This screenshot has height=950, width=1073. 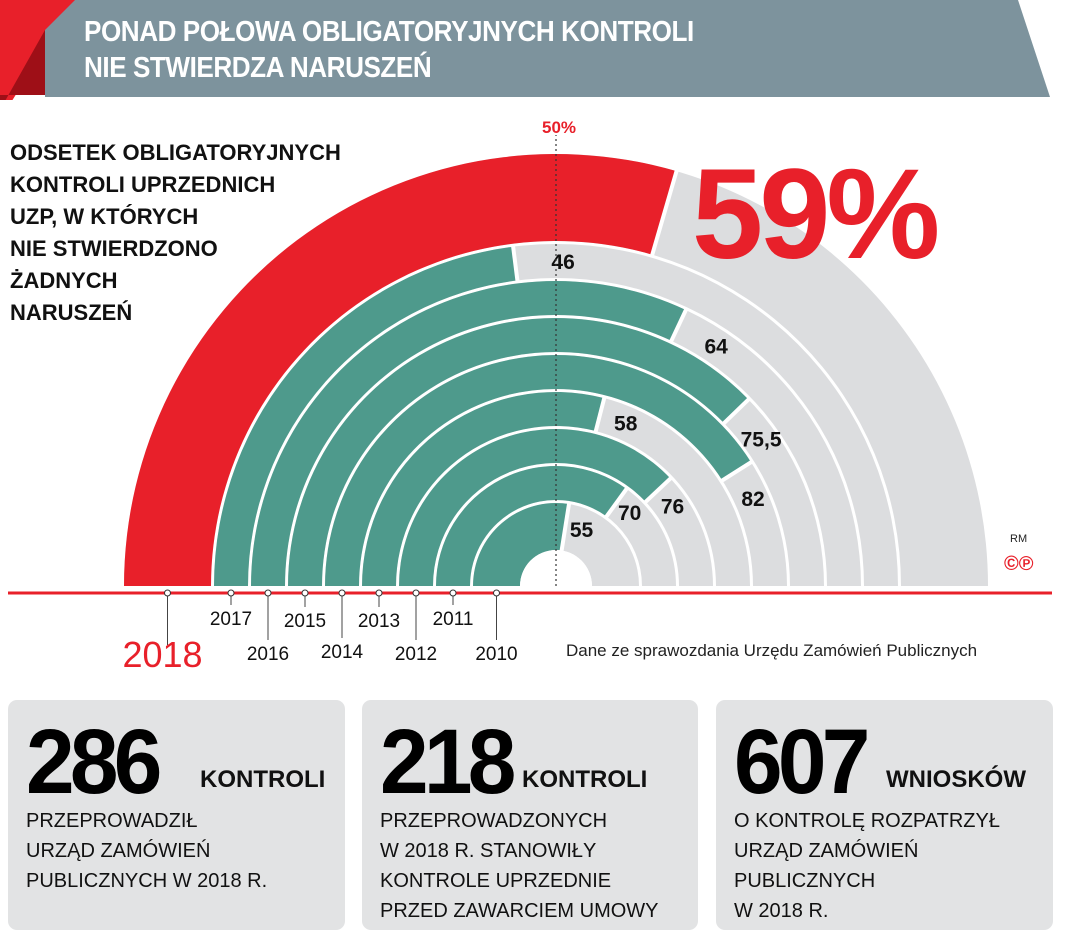 I want to click on ring-bar-2011, so click(x=531, y=526).